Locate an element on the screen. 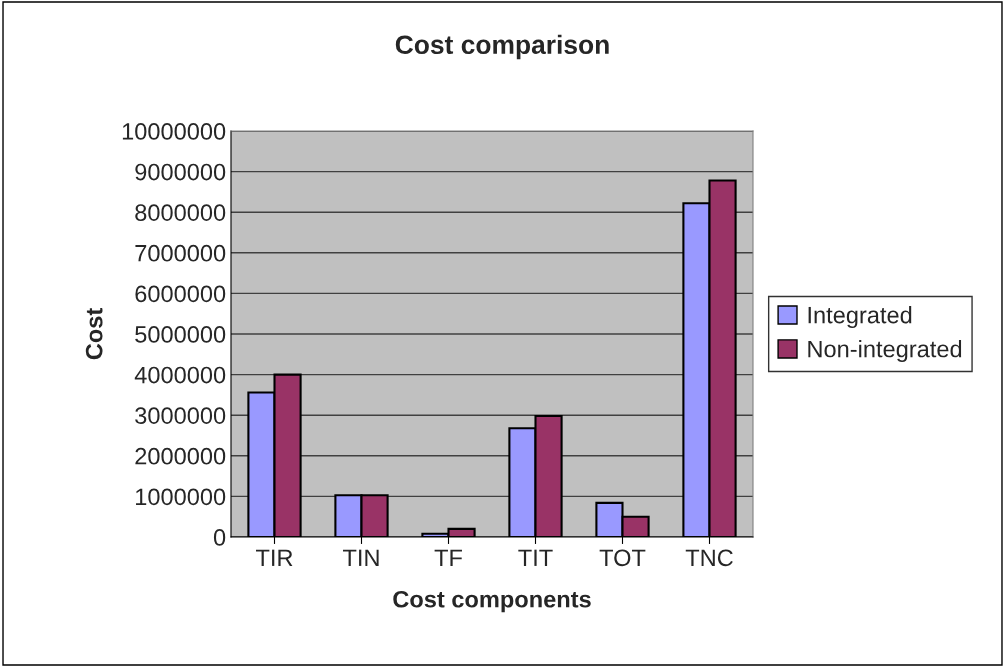  x-tick-label: TIT is located at coordinates (535, 557).